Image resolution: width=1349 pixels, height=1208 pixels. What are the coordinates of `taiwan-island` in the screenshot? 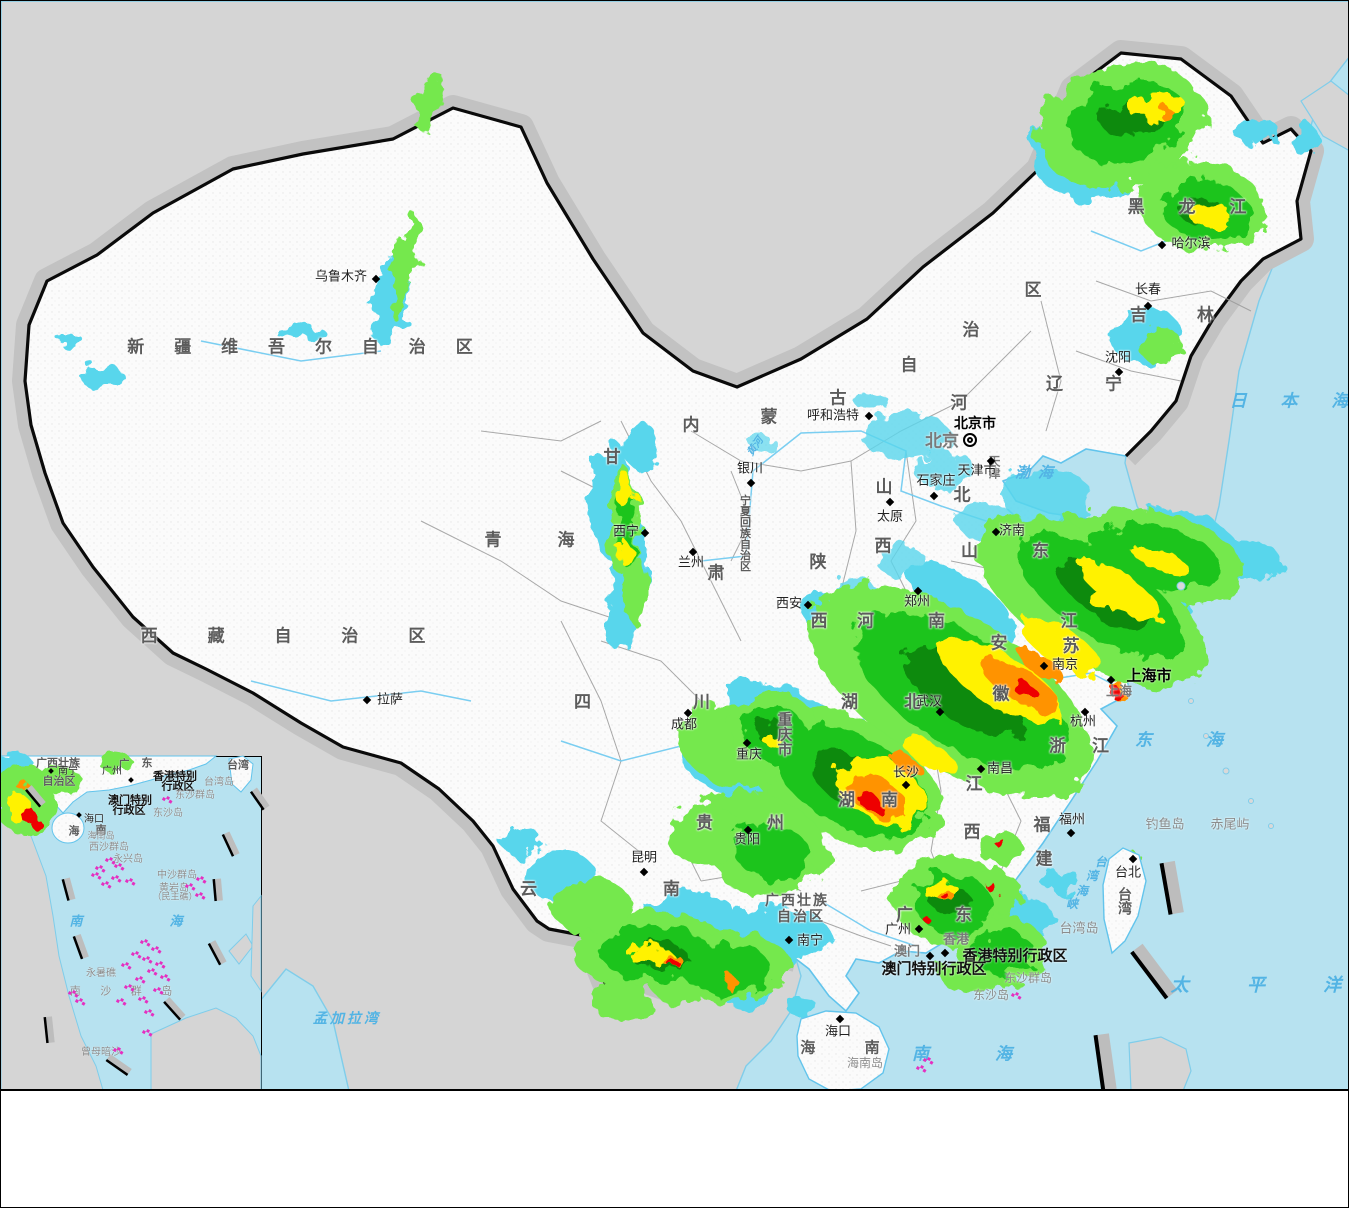 It's located at (1124, 901).